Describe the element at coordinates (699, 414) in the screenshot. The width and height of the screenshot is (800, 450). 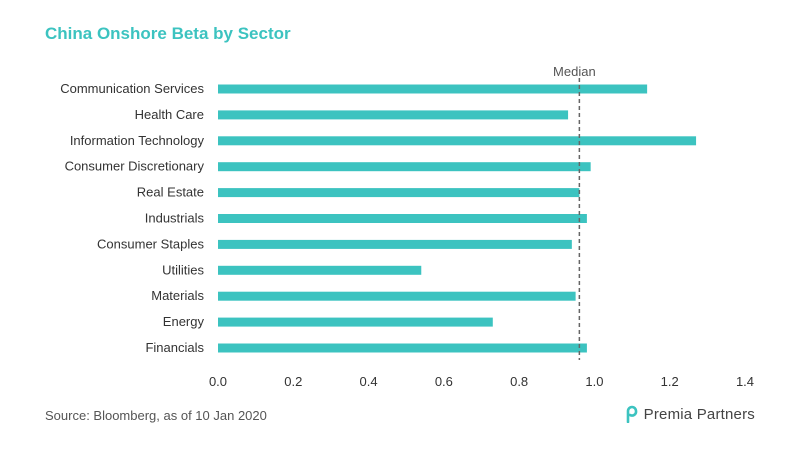
I see `logo-text: Premia Partners` at that location.